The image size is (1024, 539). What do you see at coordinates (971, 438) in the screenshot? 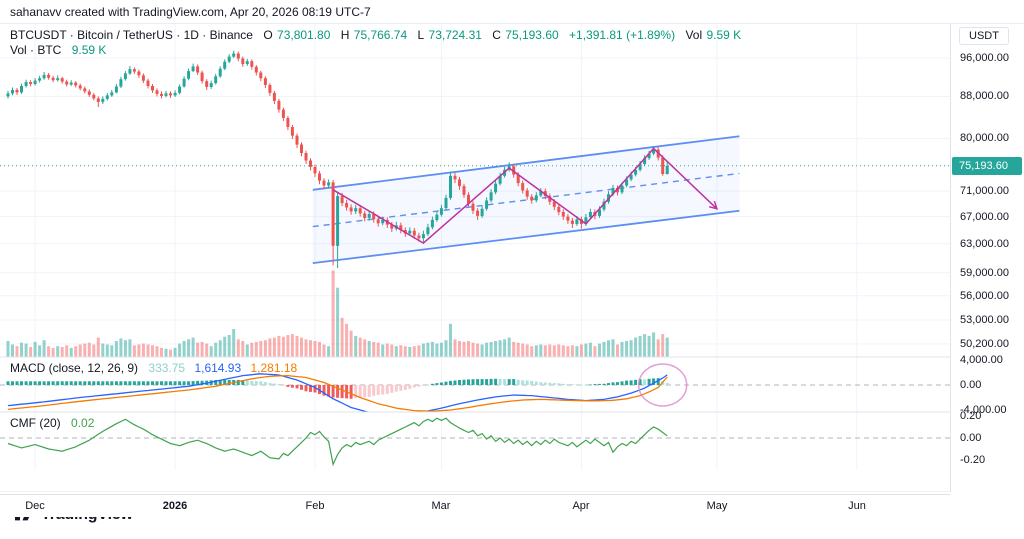
I see `cmf-tick-label: 0.00` at bounding box center [971, 438].